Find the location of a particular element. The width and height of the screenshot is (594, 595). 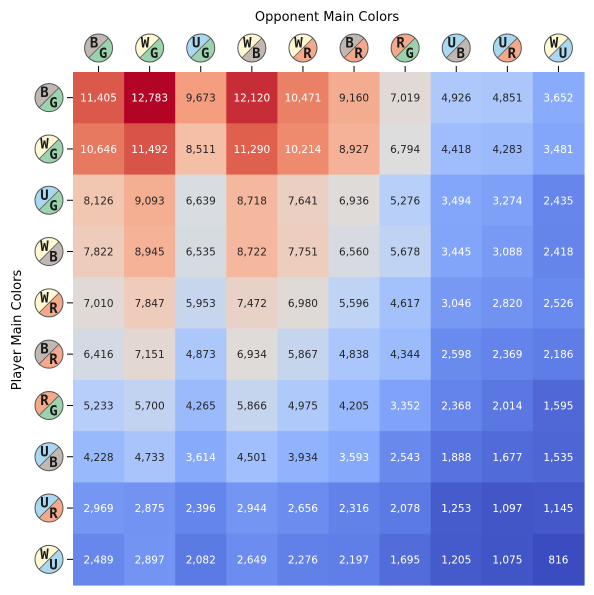

cell-value-label: 10,646 is located at coordinates (98, 150).